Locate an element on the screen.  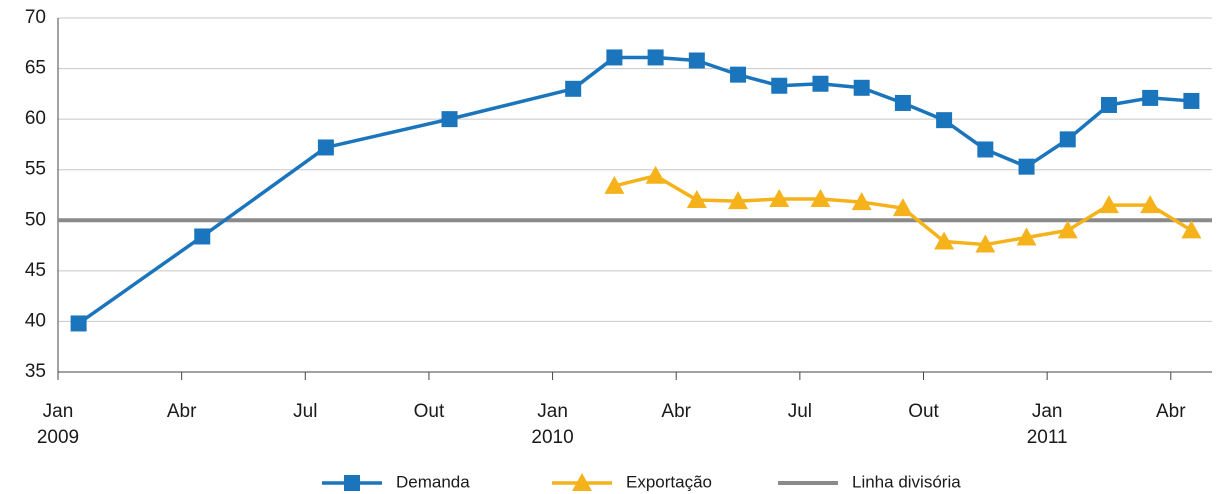
legend: Demanda Exportação Linha divisória is located at coordinates (641, 481).